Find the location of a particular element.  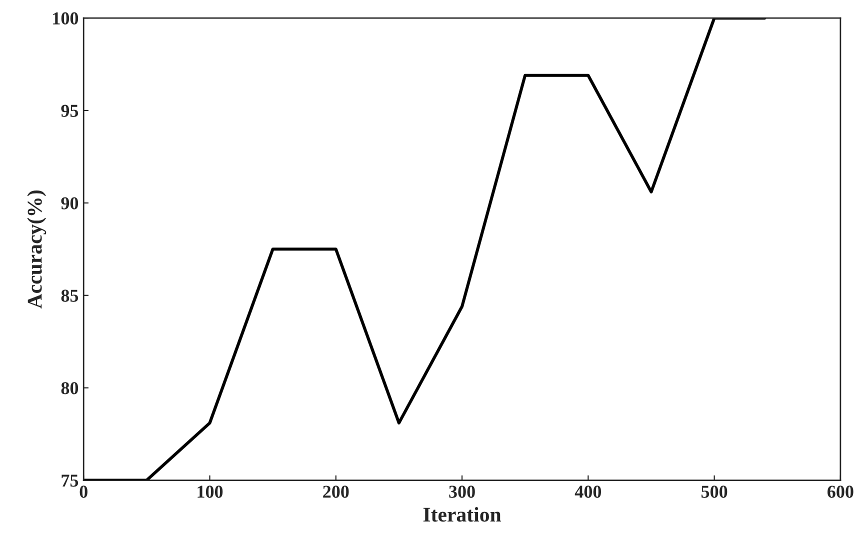

y-tick-label: 95 is located at coordinates (69, 110).